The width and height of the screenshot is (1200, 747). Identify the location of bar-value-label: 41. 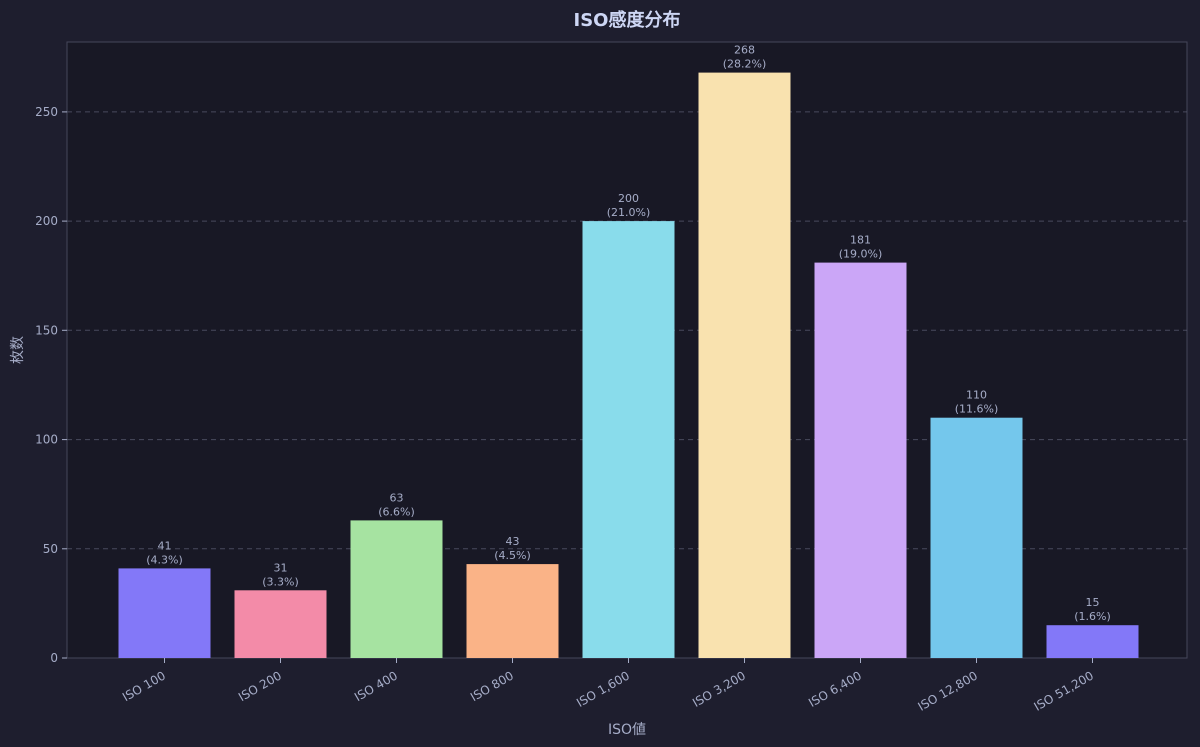
(165, 545).